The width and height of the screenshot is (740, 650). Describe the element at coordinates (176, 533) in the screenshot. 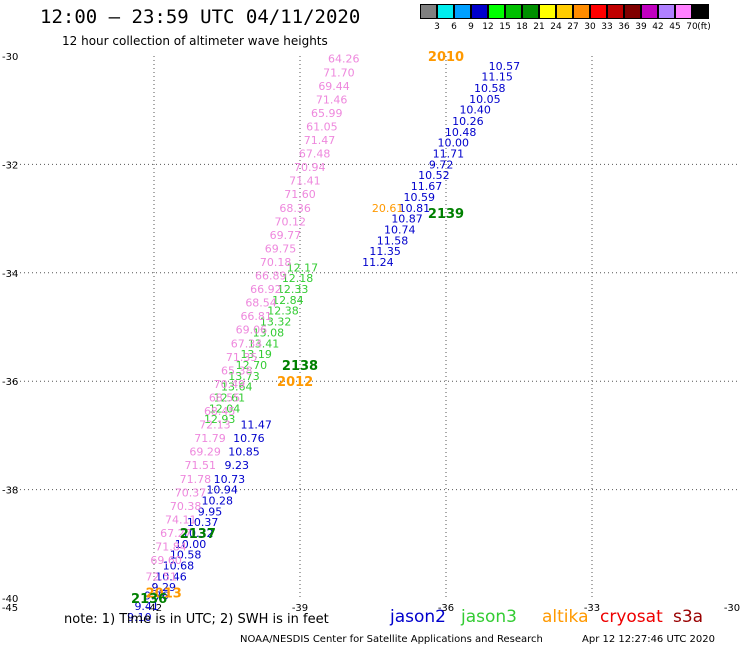

I see `s3a-data-label: 67.27` at that location.